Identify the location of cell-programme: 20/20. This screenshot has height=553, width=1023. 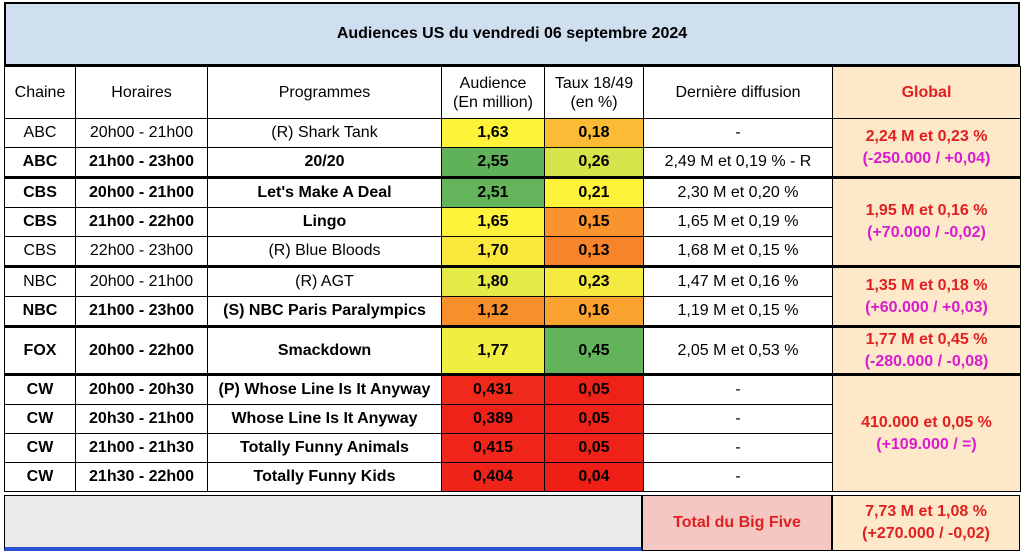
(324, 162).